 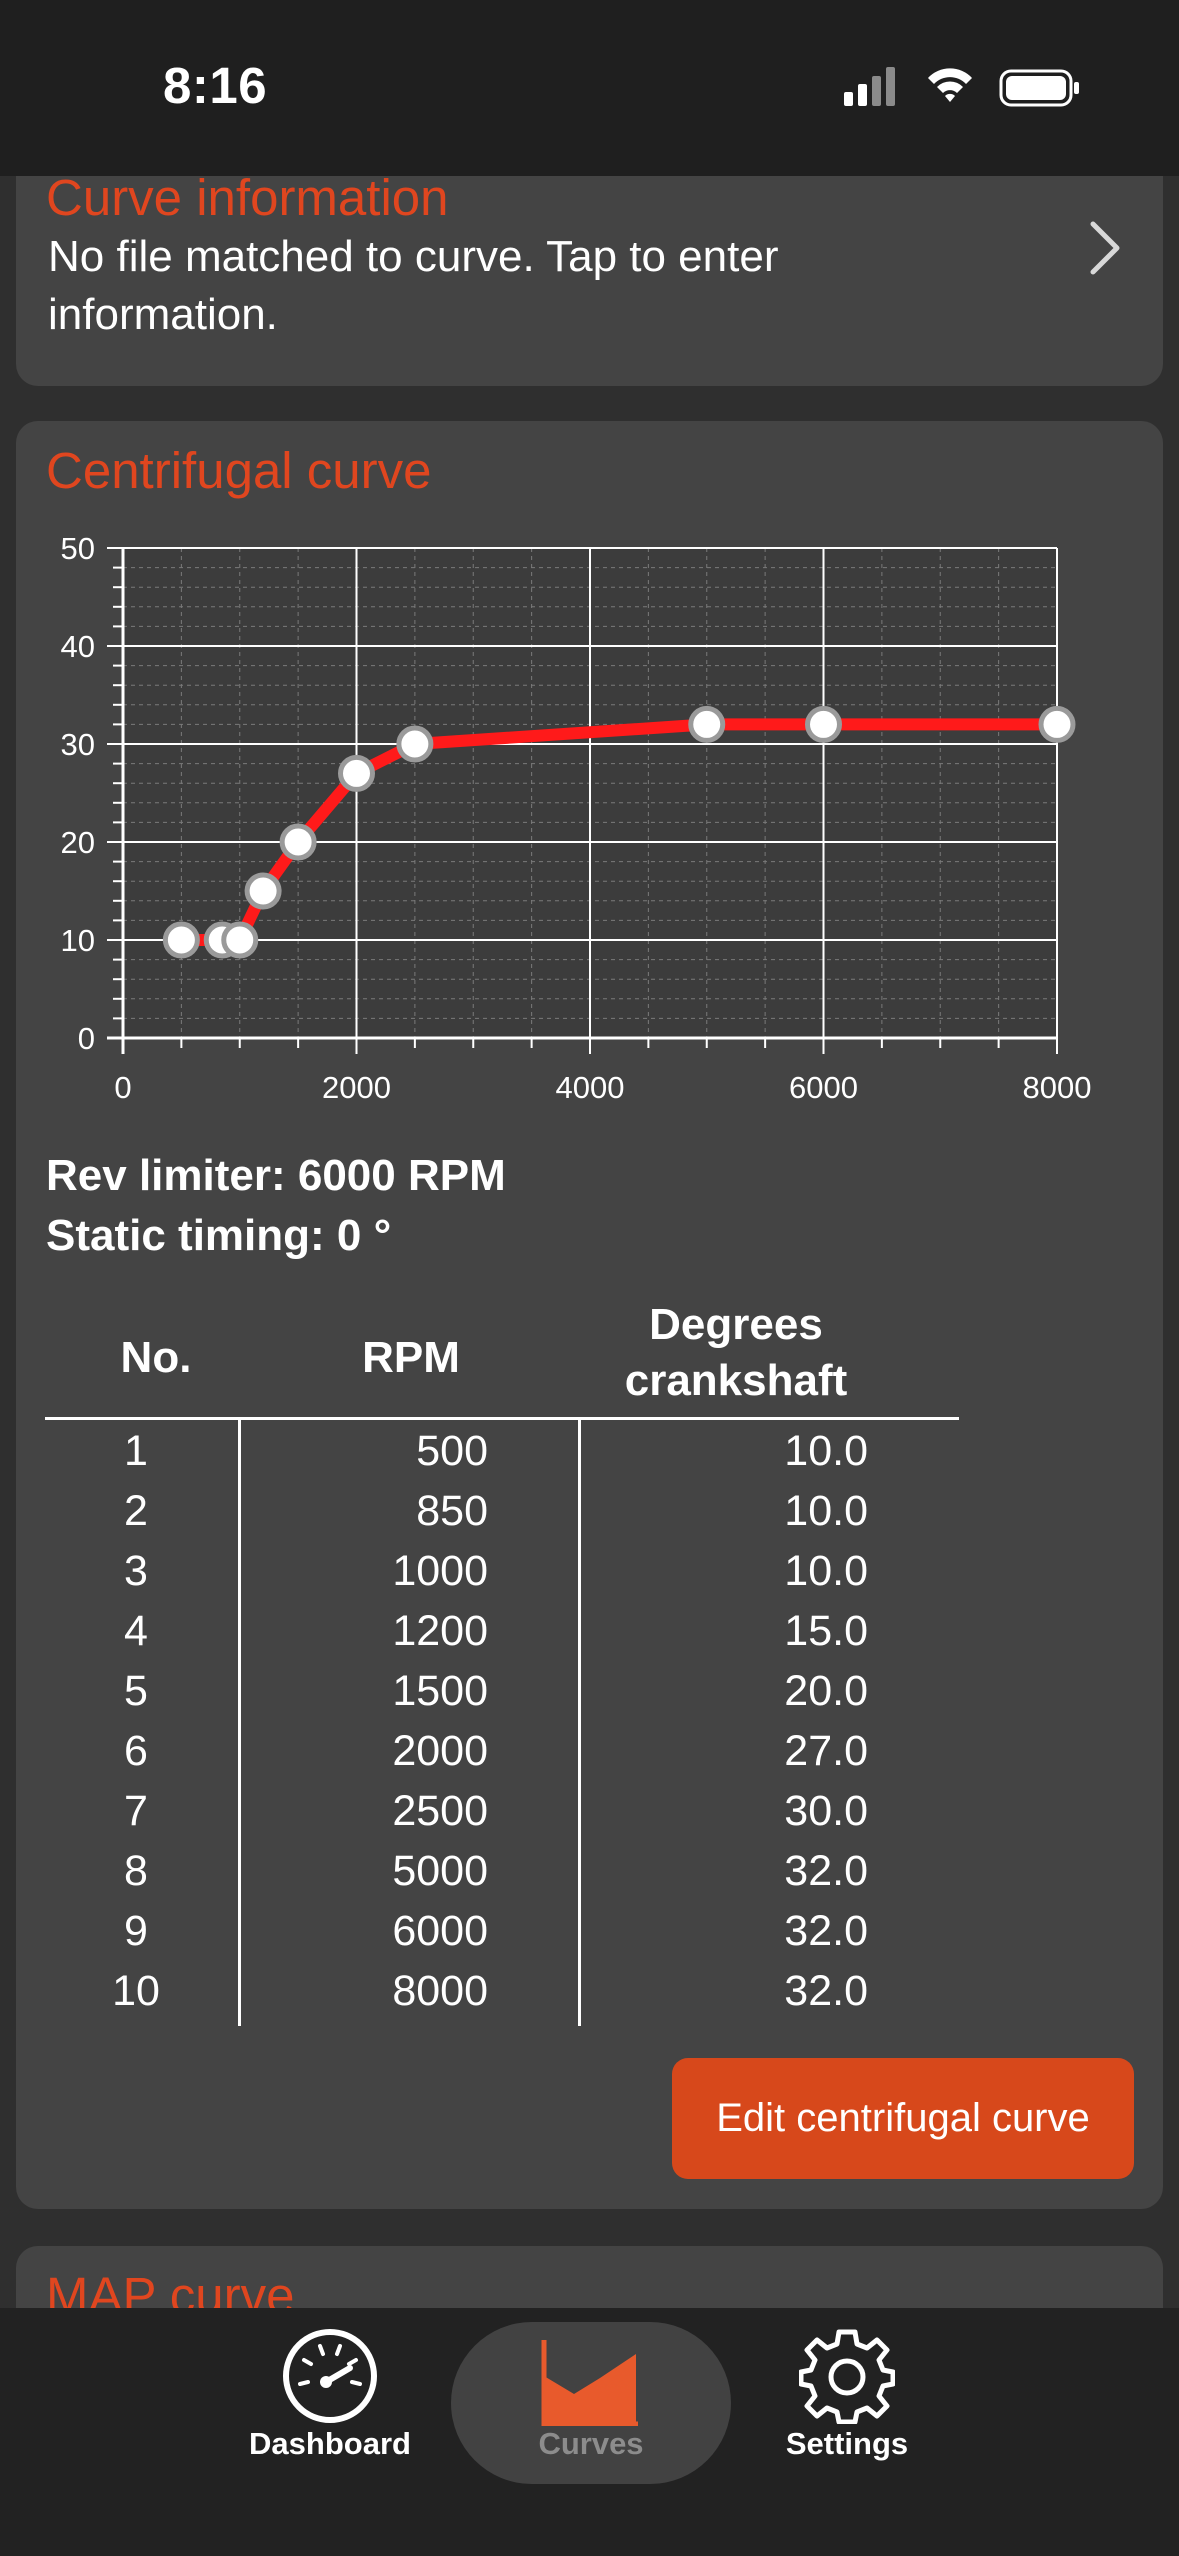 I want to click on table-cell-rpm: 6000, so click(x=440, y=1931).